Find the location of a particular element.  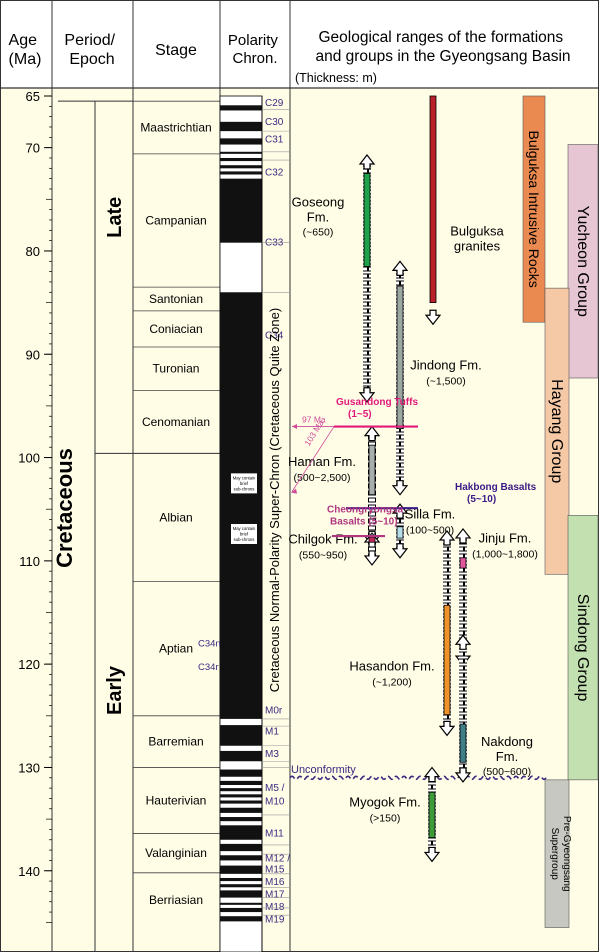

stage-label: Albian is located at coordinates (175, 517).